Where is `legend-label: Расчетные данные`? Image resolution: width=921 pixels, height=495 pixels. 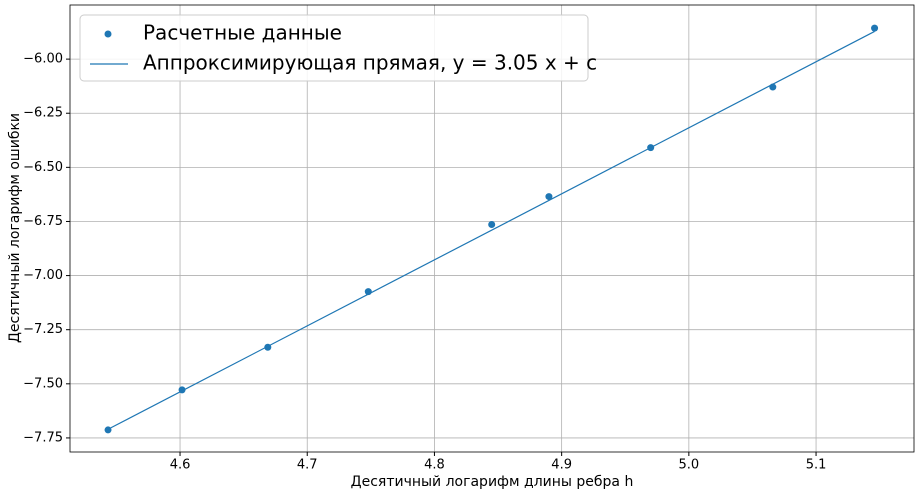 legend-label: Расчетные данные is located at coordinates (242, 33).